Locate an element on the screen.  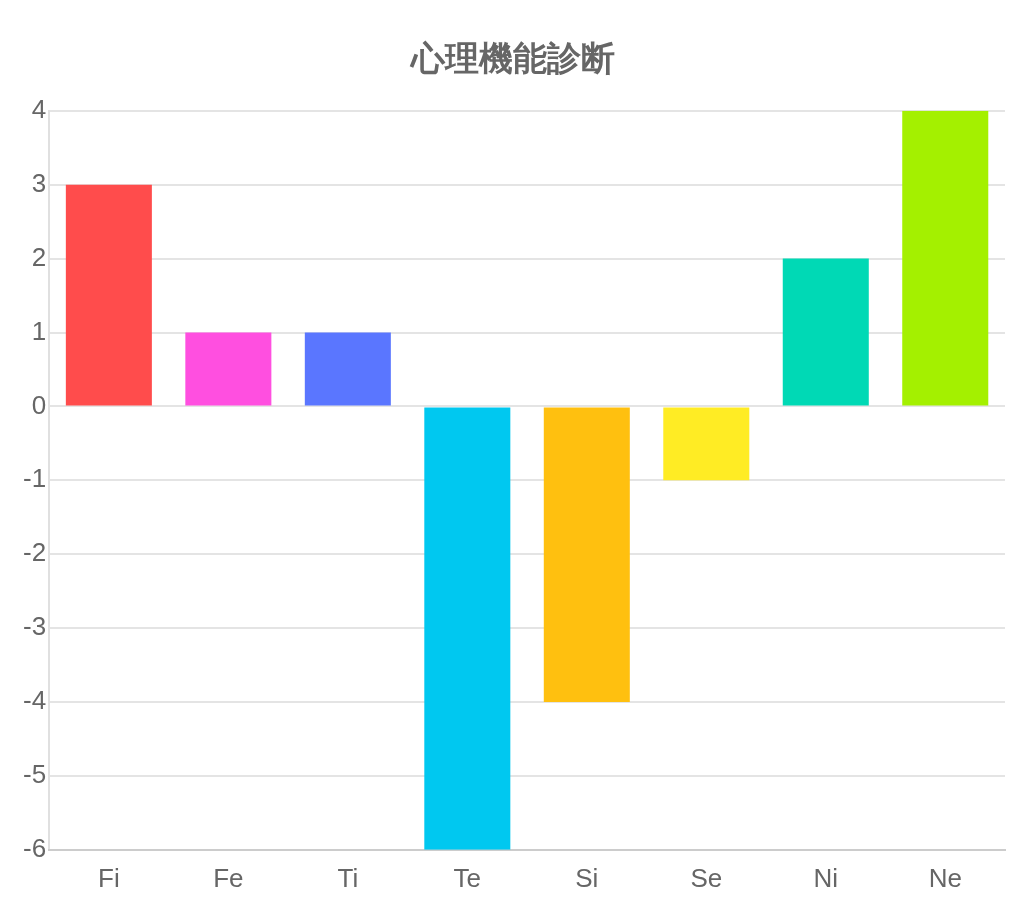
x-tick-label: Se is located at coordinates (706, 877).